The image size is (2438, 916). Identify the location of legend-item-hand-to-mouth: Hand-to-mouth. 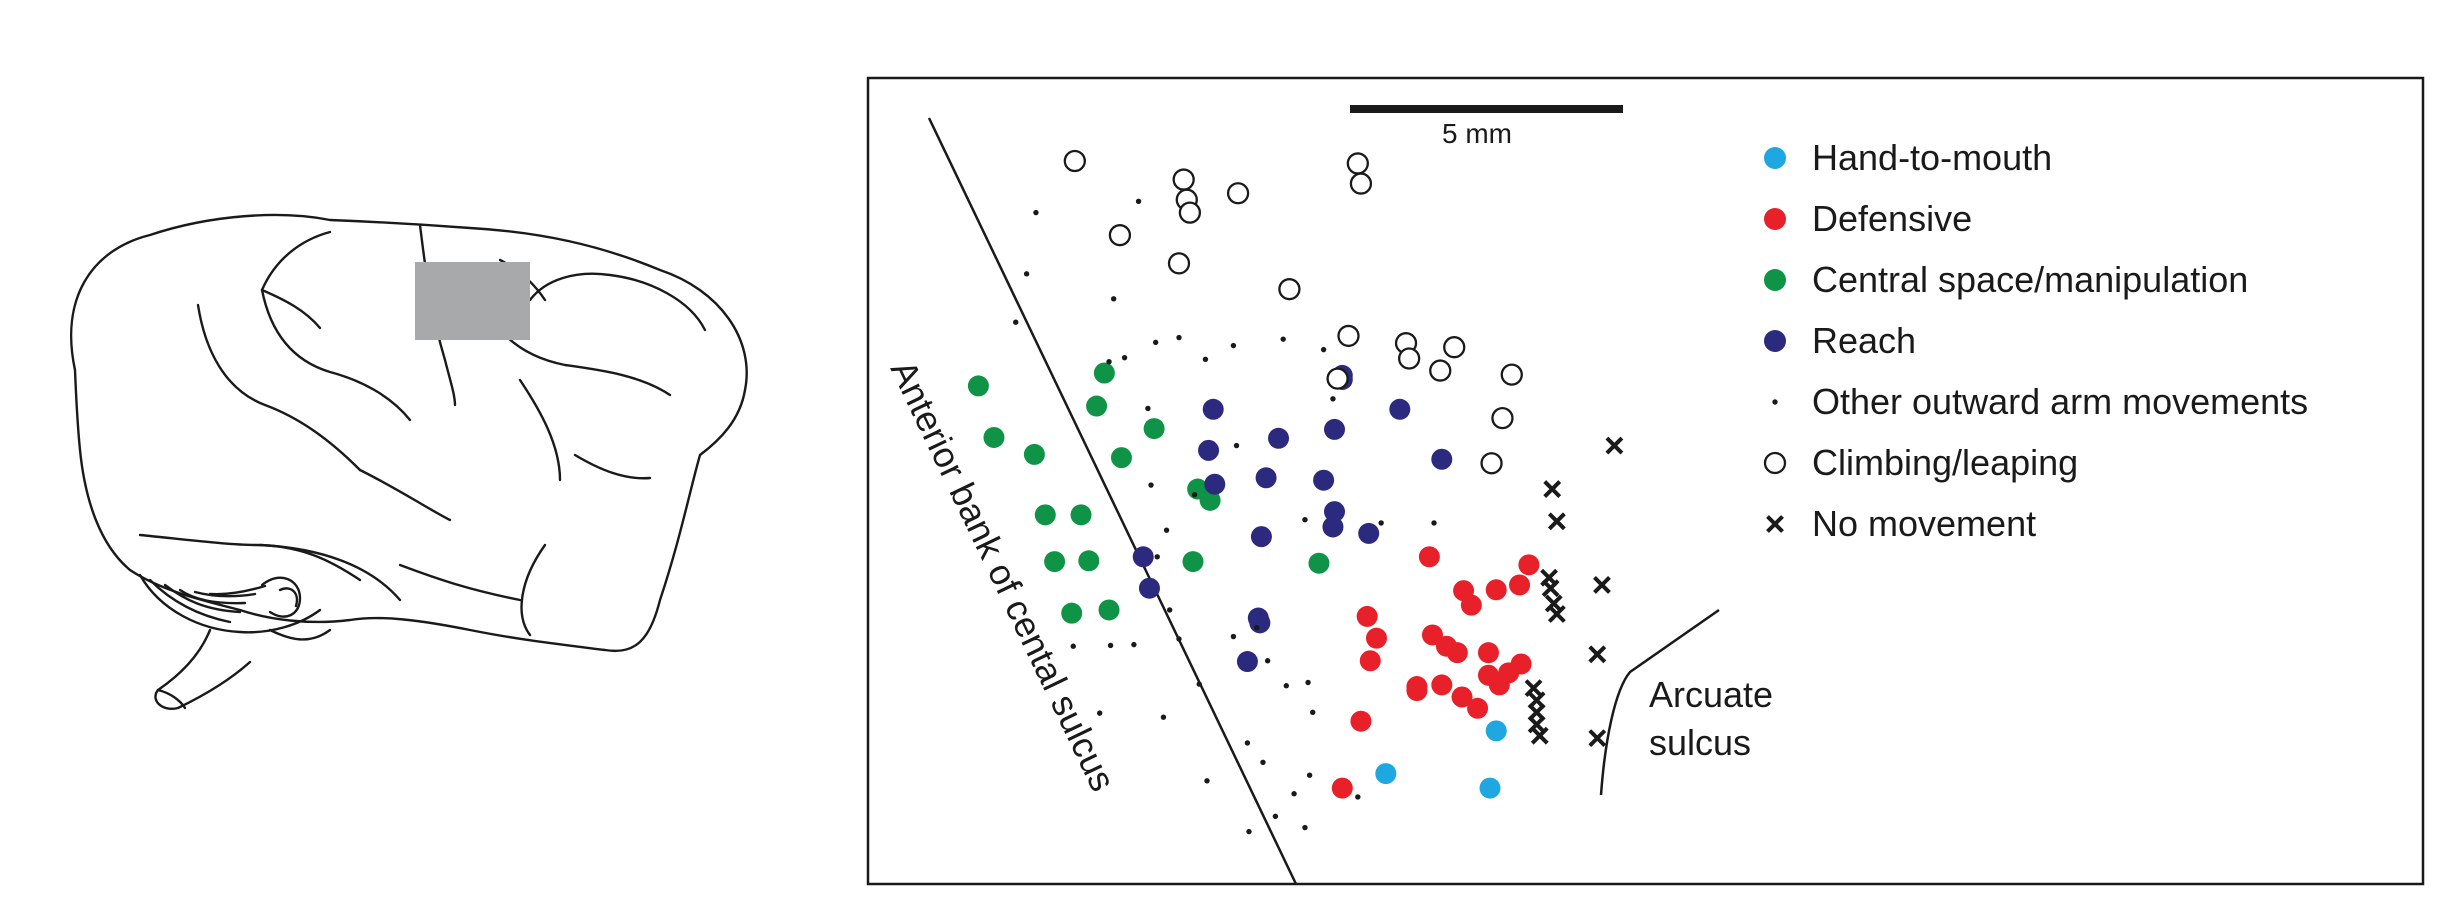
(1908, 157).